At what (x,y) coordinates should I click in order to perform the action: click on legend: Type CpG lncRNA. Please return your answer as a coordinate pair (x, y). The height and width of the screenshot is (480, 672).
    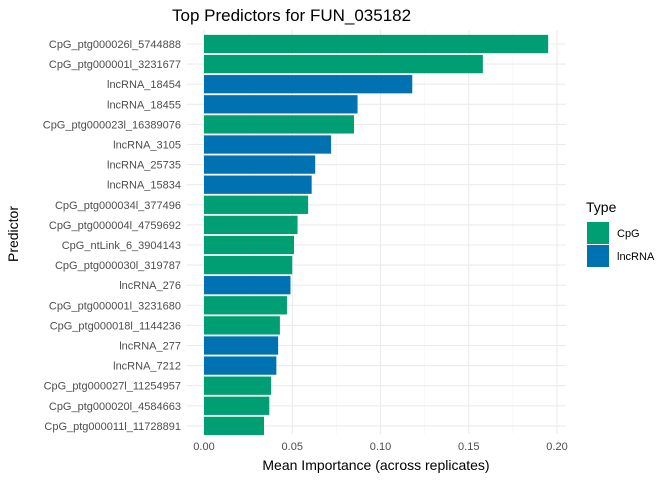
    Looking at the image, I should click on (620, 233).